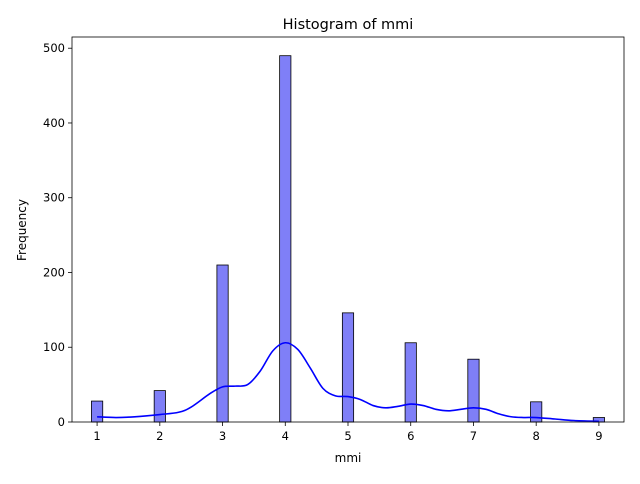 The image size is (640, 484). Describe the element at coordinates (473, 436) in the screenshot. I see `x-tick-label: 7` at that location.